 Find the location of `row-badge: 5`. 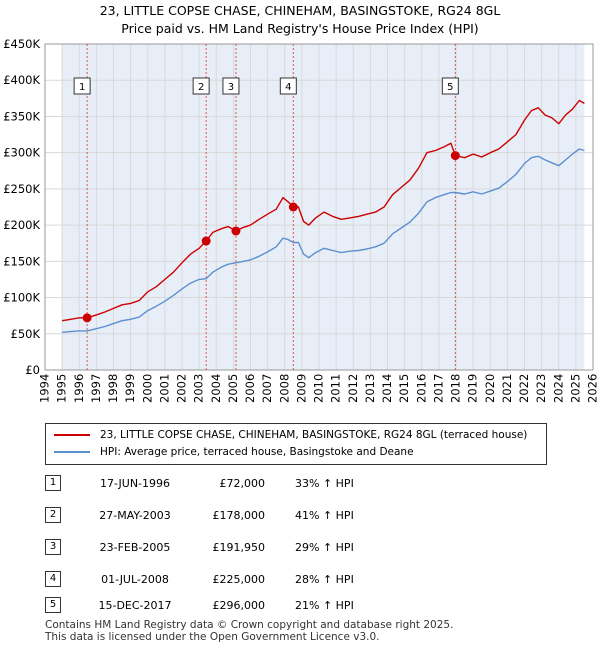

row-badge: 5 is located at coordinates (53, 605).